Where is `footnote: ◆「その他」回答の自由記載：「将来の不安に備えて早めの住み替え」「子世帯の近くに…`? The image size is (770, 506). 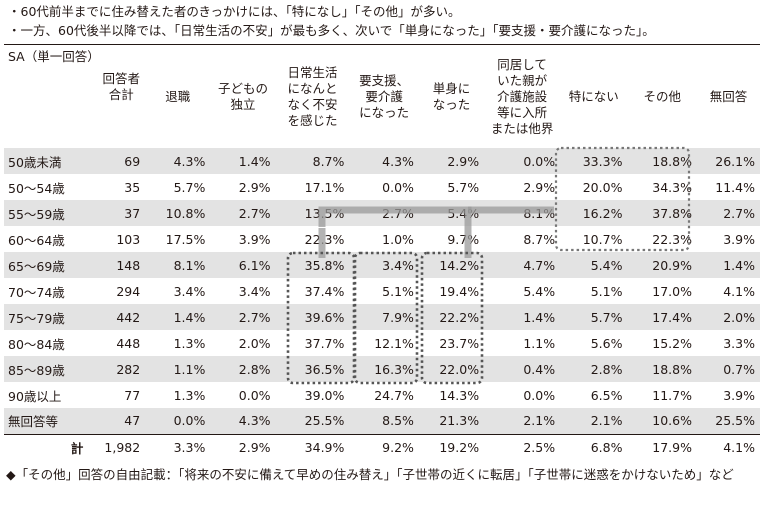
footnote: ◆「その他」回答の自由記載：「将来の不安に備えて早めの住み替え」「子世帯の近くに… is located at coordinates (370, 474).